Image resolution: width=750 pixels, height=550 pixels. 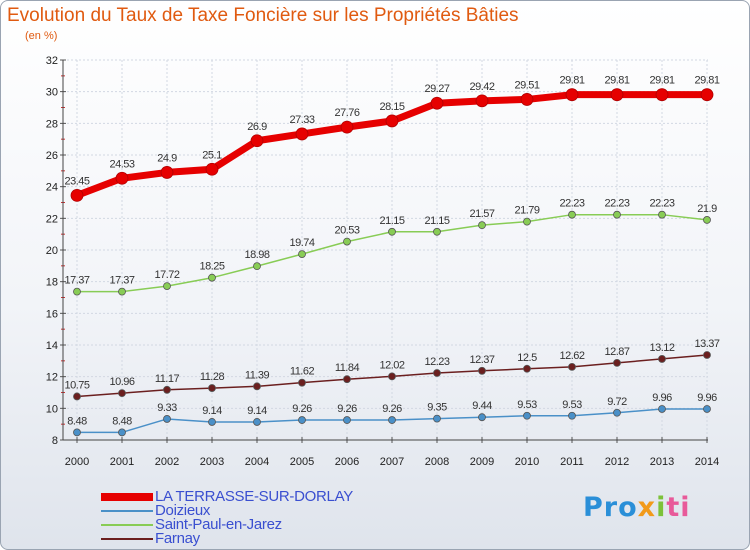 What do you see at coordinates (167, 462) in the screenshot?
I see `x-tick-label: 2002` at bounding box center [167, 462].